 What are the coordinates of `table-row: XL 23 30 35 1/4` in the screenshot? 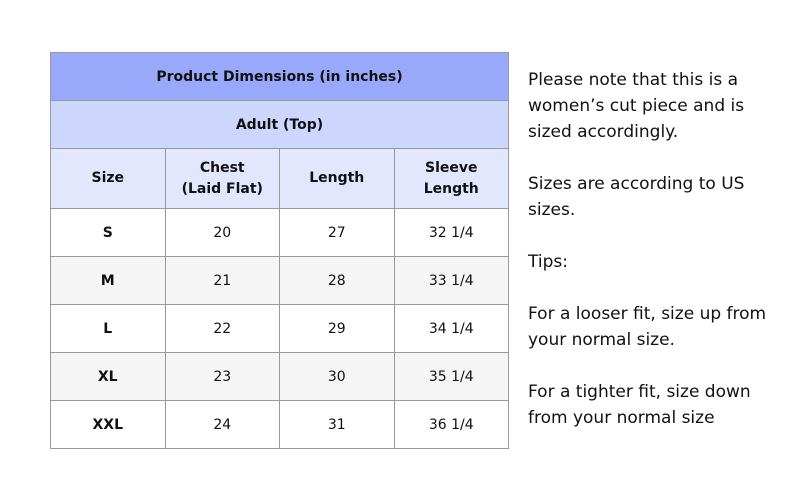 It's located at (279, 376).